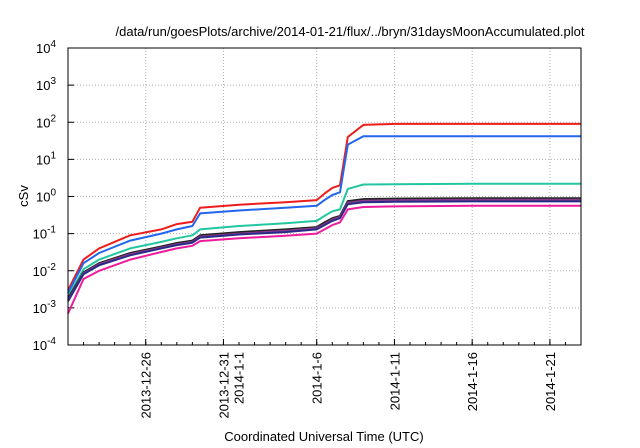 Image resolution: width=640 pixels, height=448 pixels. I want to click on y-tick-label: 10⁻⁴, so click(45, 344).